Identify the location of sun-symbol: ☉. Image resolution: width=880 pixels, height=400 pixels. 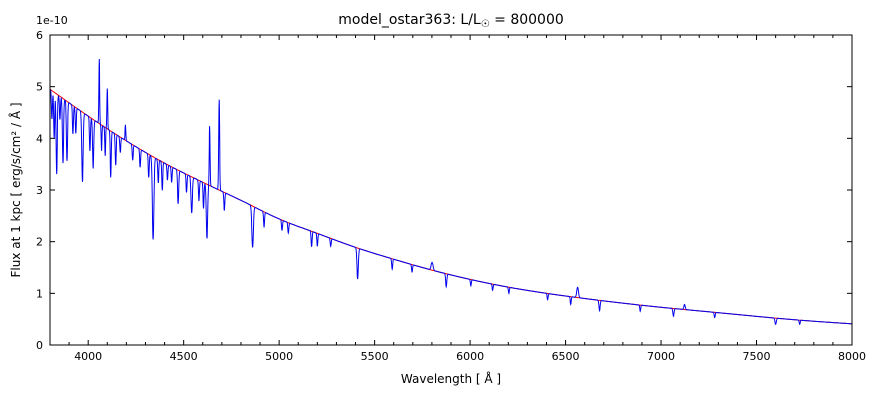
(485, 24).